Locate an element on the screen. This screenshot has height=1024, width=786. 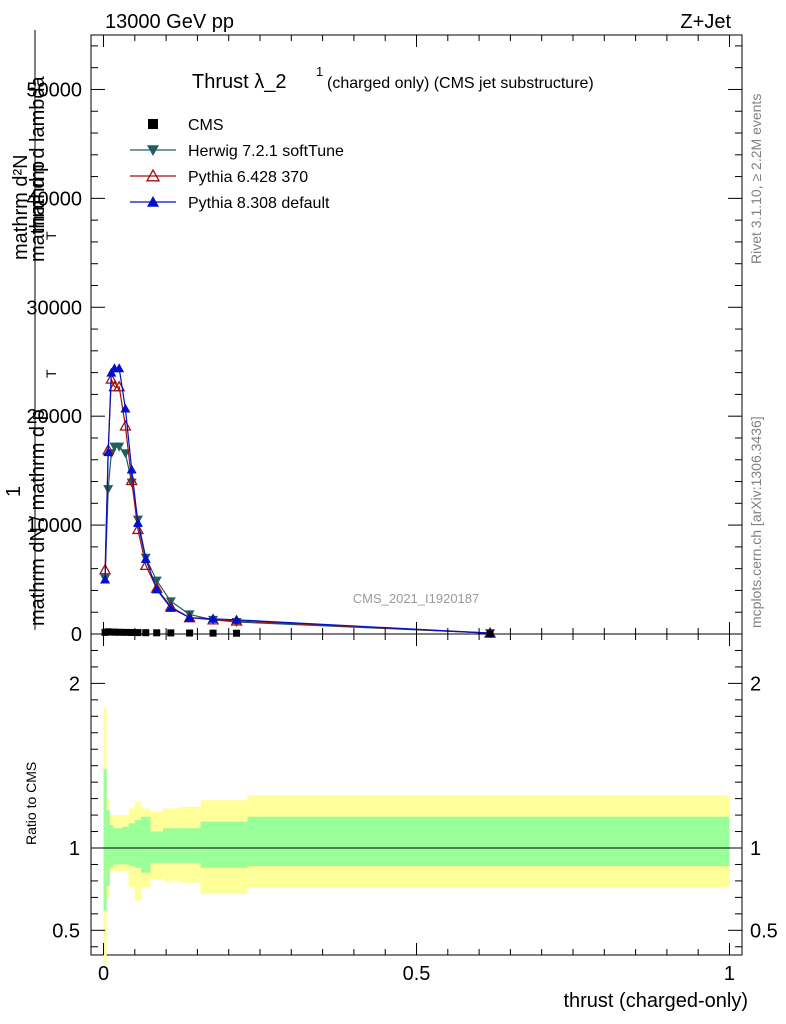
legend-label: Pythia 8.308 default is located at coordinates (259, 203).